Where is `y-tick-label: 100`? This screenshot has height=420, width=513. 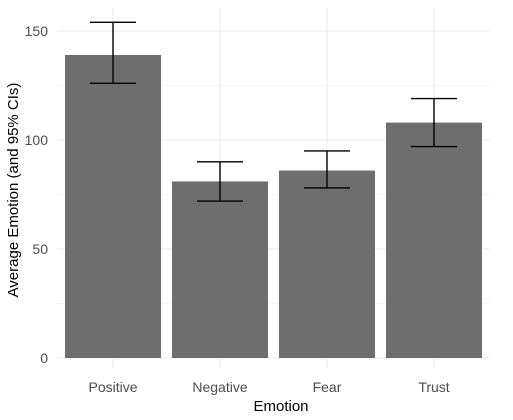 y-tick-label: 100 is located at coordinates (37, 140).